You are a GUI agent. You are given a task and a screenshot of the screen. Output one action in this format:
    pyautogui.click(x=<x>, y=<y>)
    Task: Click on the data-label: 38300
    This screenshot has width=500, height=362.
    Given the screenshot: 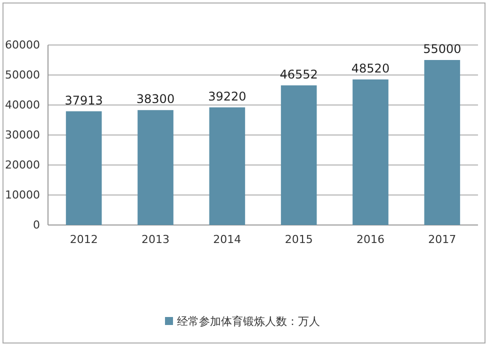 What is the action you would take?
    pyautogui.click(x=155, y=99)
    